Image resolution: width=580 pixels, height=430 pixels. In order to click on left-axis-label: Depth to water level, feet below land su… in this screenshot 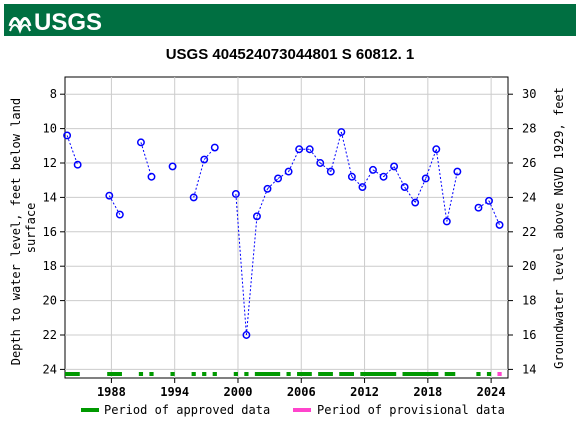, I will do `click(23, 228)`.